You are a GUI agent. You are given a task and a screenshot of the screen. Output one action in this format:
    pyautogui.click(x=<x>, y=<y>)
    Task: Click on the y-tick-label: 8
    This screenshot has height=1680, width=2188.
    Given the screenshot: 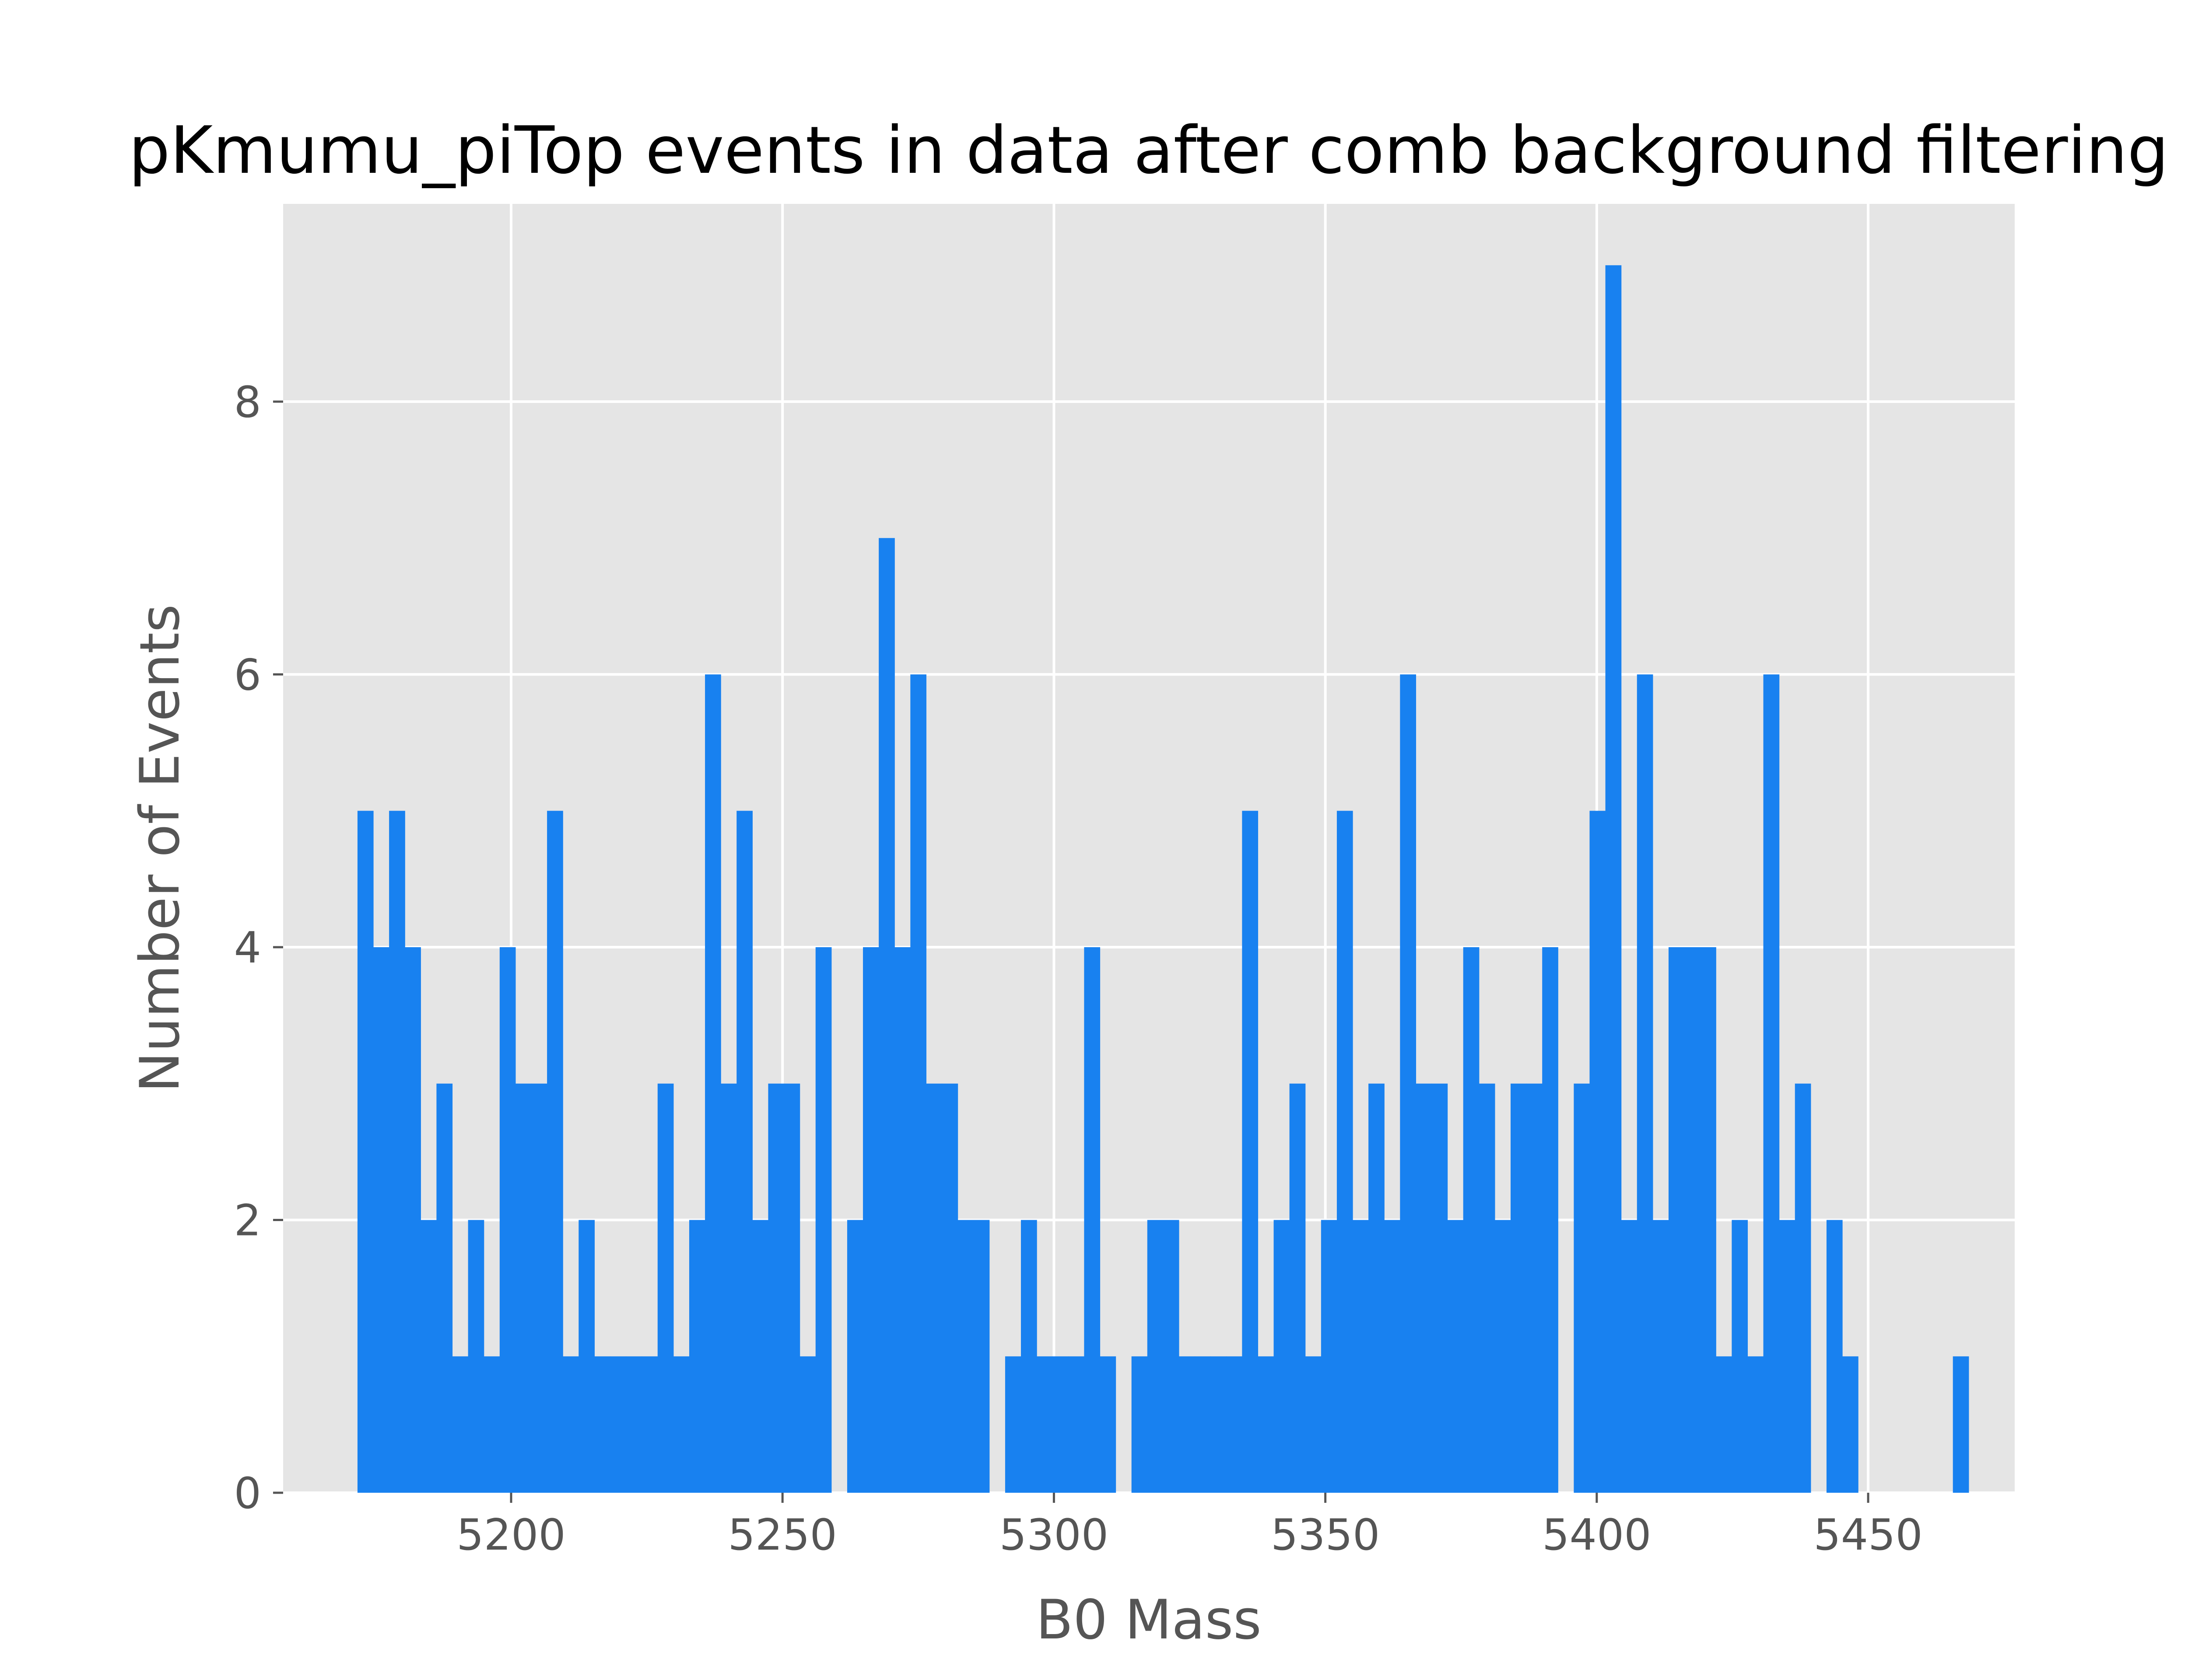 What is the action you would take?
    pyautogui.click(x=247, y=402)
    